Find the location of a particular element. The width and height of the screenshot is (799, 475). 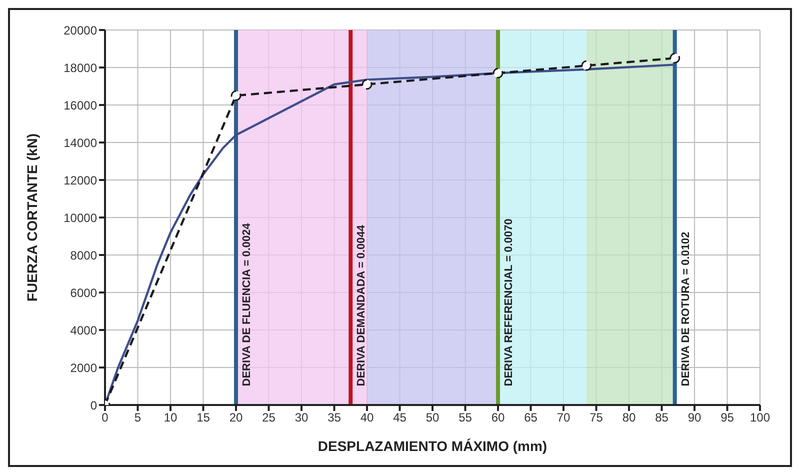

x-tick-label: 40 is located at coordinates (367, 417).